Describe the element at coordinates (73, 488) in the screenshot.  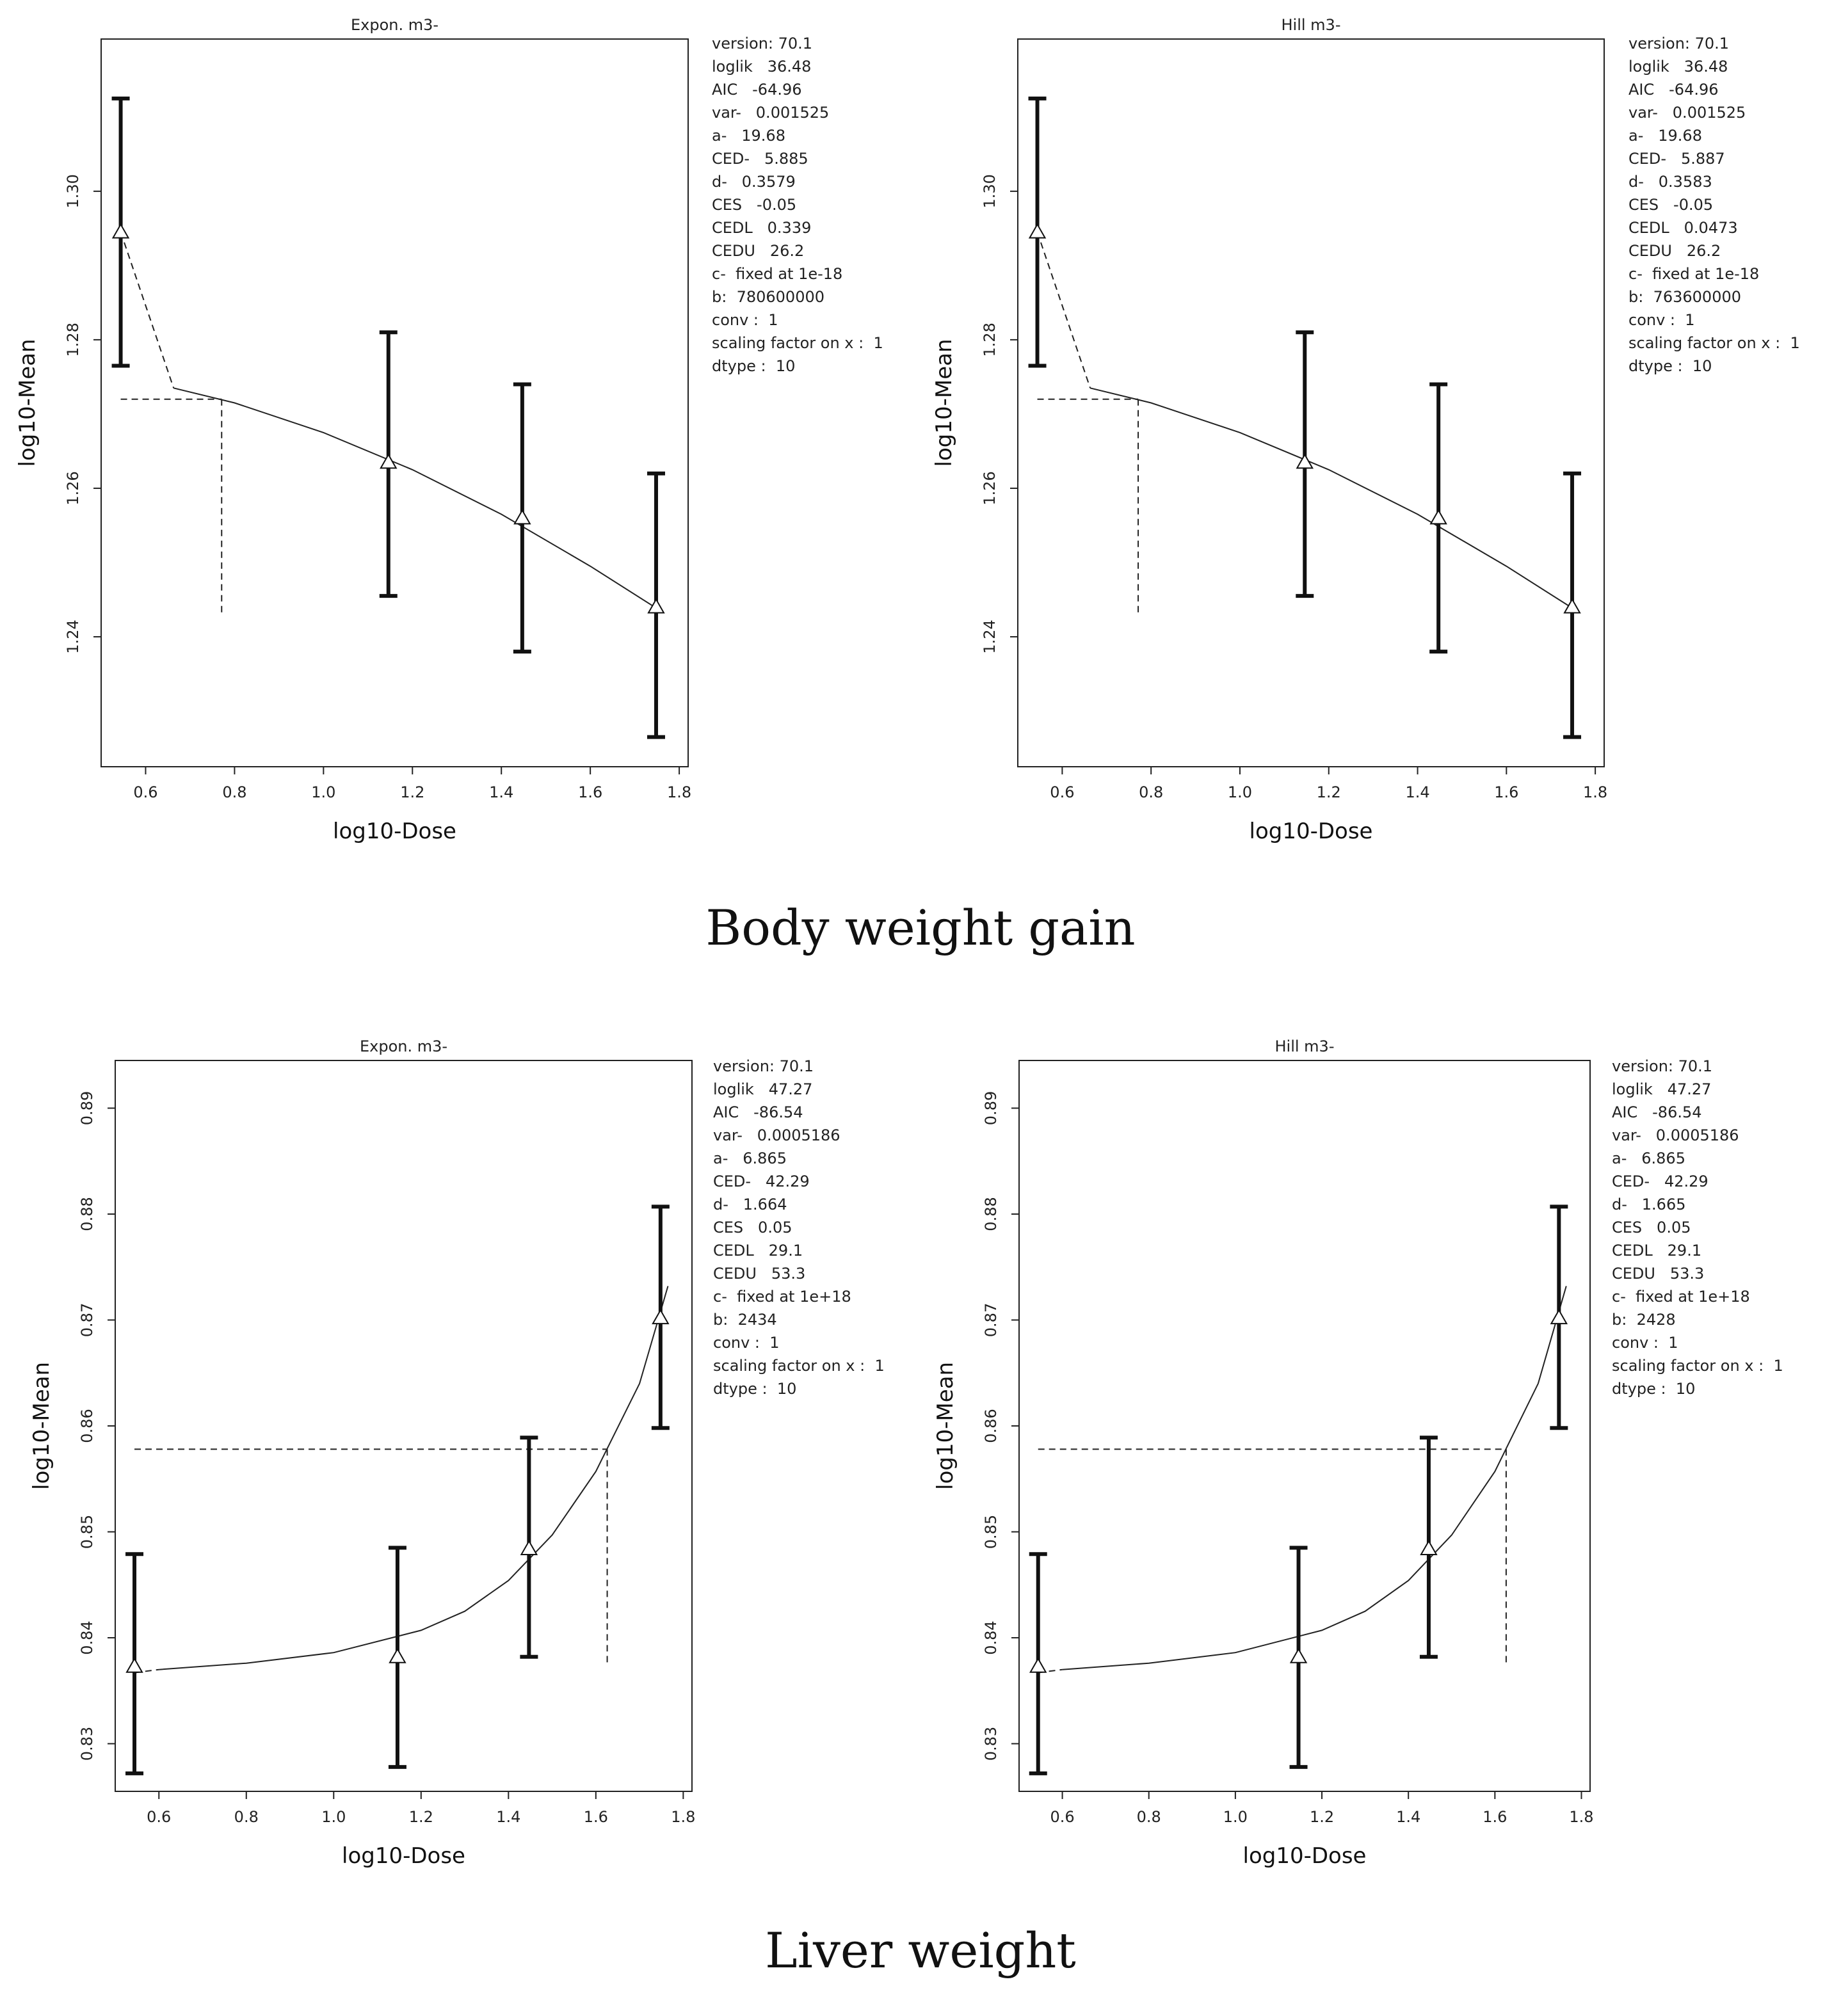
I see `y-tick-label: 1.26` at that location.